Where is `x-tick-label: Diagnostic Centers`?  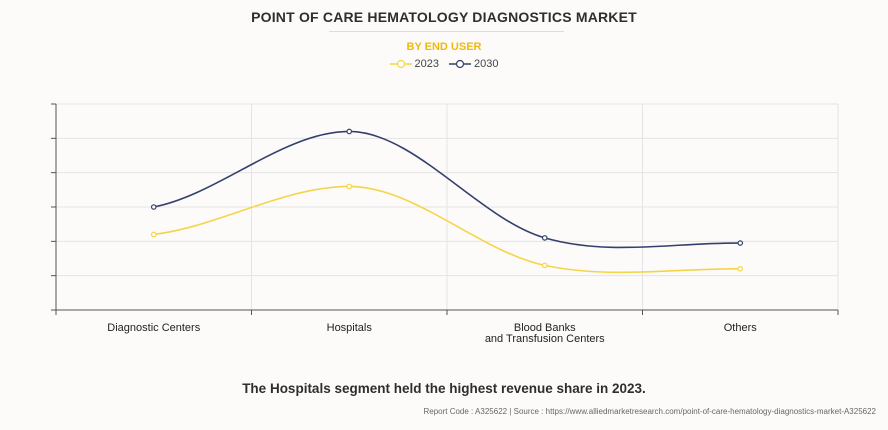
x-tick-label: Diagnostic Centers is located at coordinates (153, 328).